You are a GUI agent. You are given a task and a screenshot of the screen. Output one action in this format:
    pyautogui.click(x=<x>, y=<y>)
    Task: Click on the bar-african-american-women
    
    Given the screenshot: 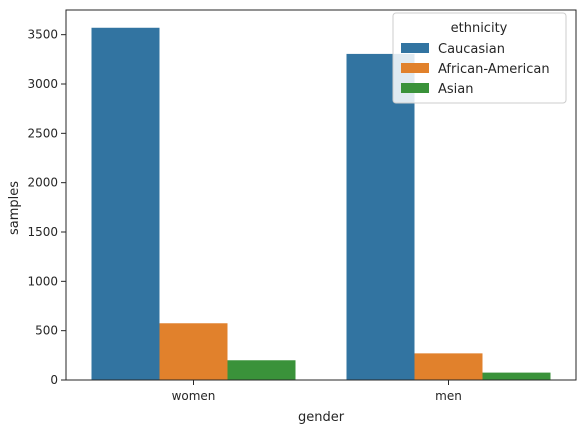 What is the action you would take?
    pyautogui.click(x=193, y=351)
    